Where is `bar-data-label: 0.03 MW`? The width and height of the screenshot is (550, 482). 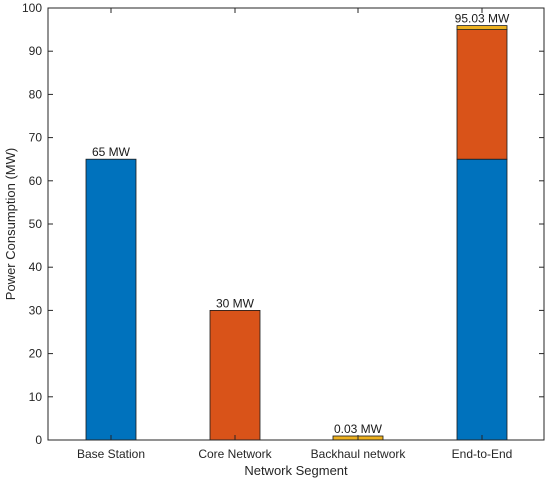 bar-data-label: 0.03 MW is located at coordinates (358, 429).